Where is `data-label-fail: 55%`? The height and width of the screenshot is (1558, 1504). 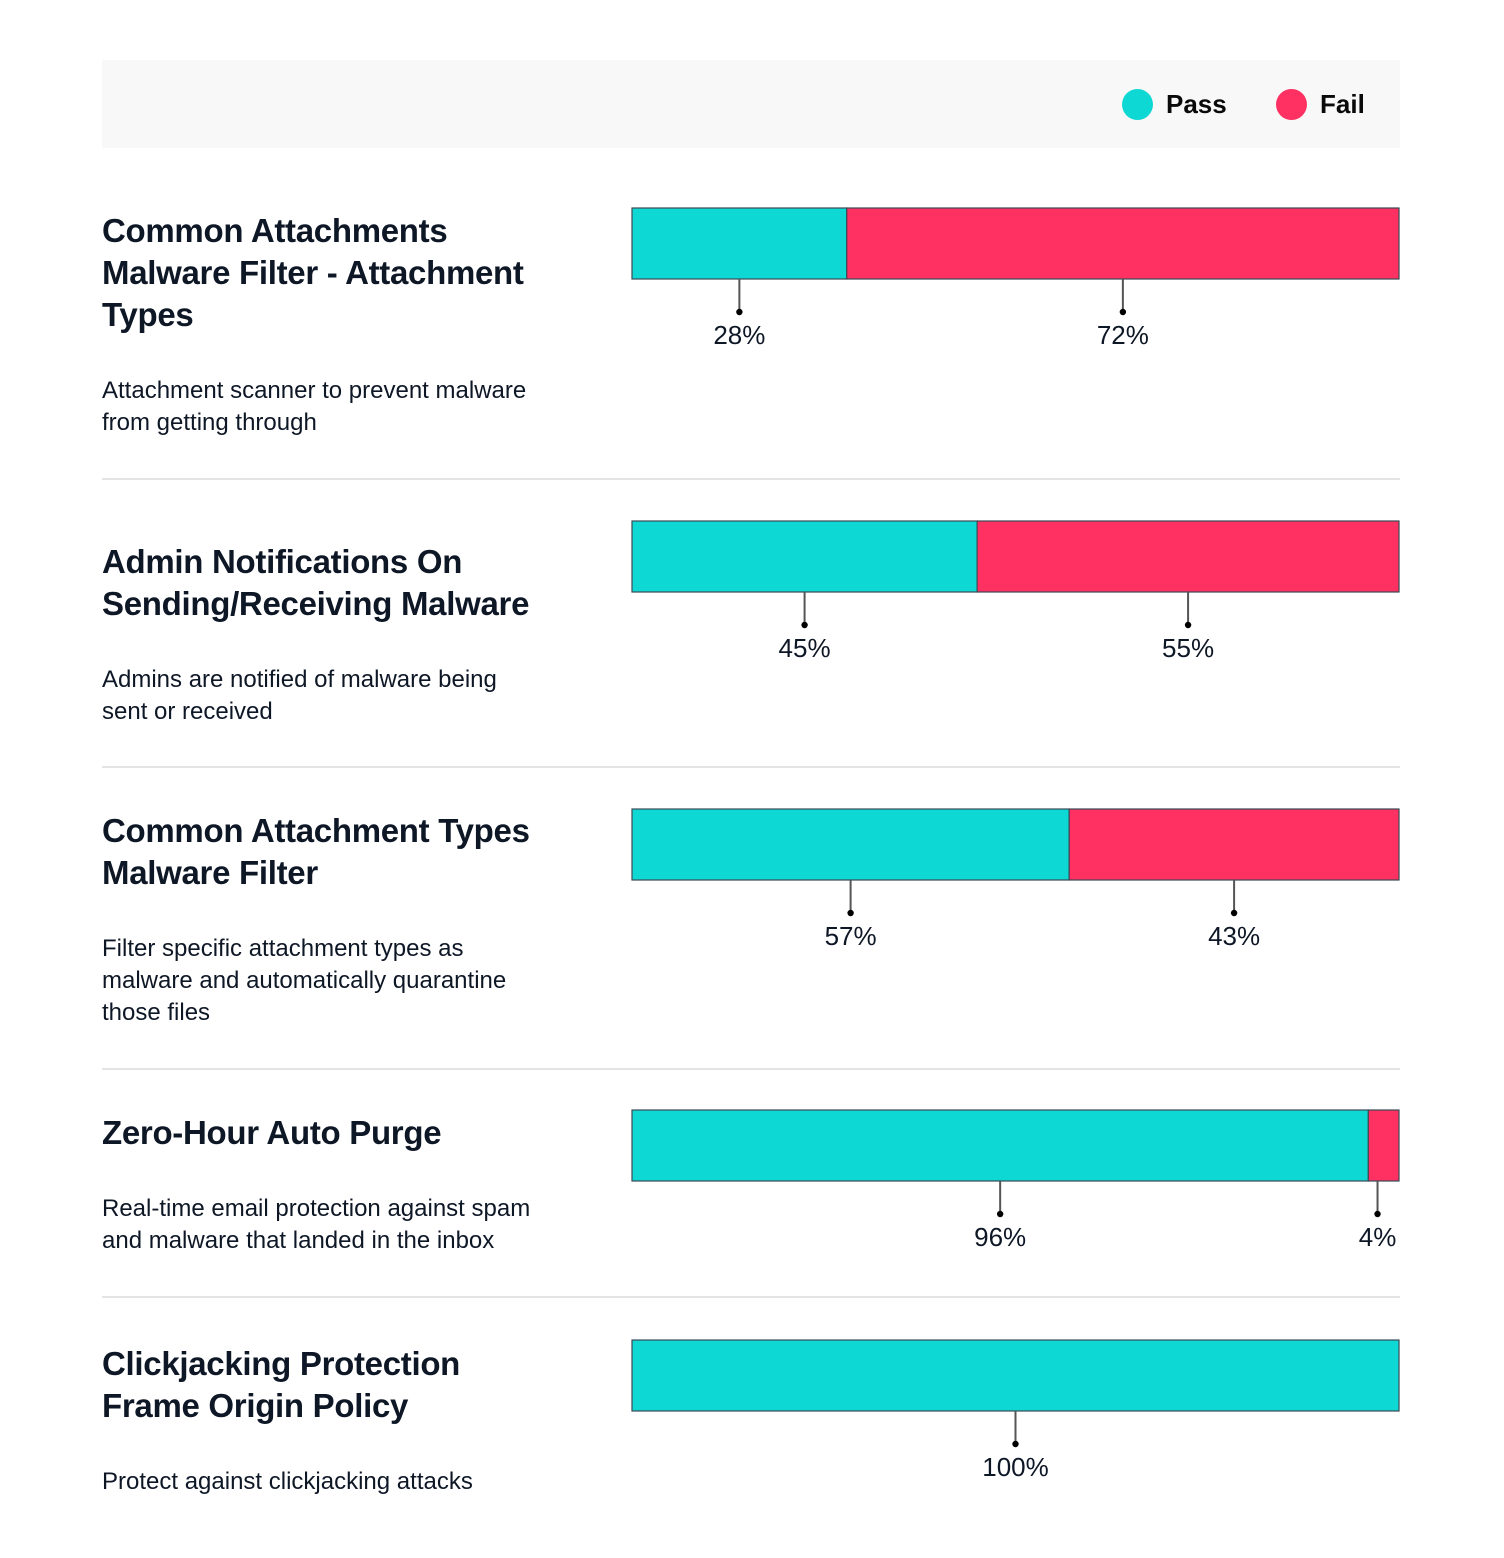
data-label-fail: 55% is located at coordinates (1188, 648).